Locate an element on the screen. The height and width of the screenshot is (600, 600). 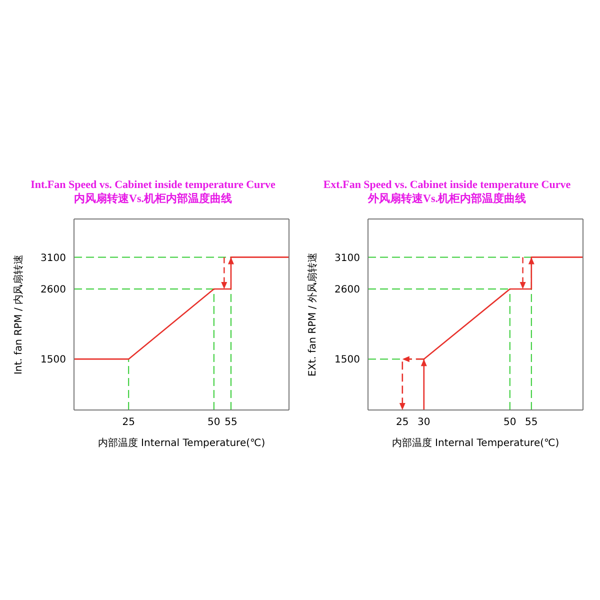
chart-subtitle: 外风扇转速Vs.机柜内部温度曲线 is located at coordinates (446, 199).